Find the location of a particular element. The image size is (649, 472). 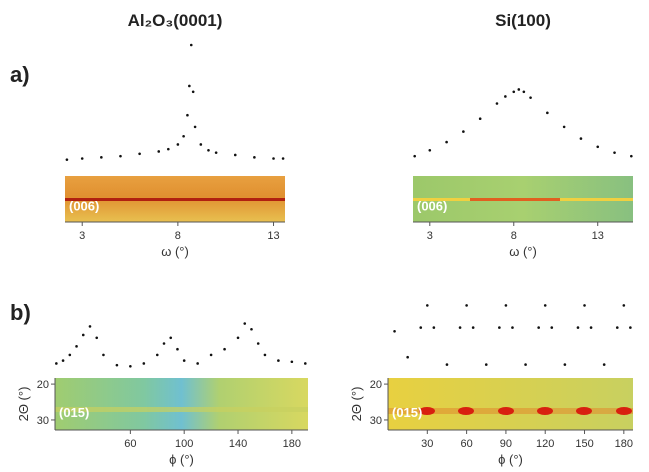

panel-label: a) is located at coordinates (20, 74).